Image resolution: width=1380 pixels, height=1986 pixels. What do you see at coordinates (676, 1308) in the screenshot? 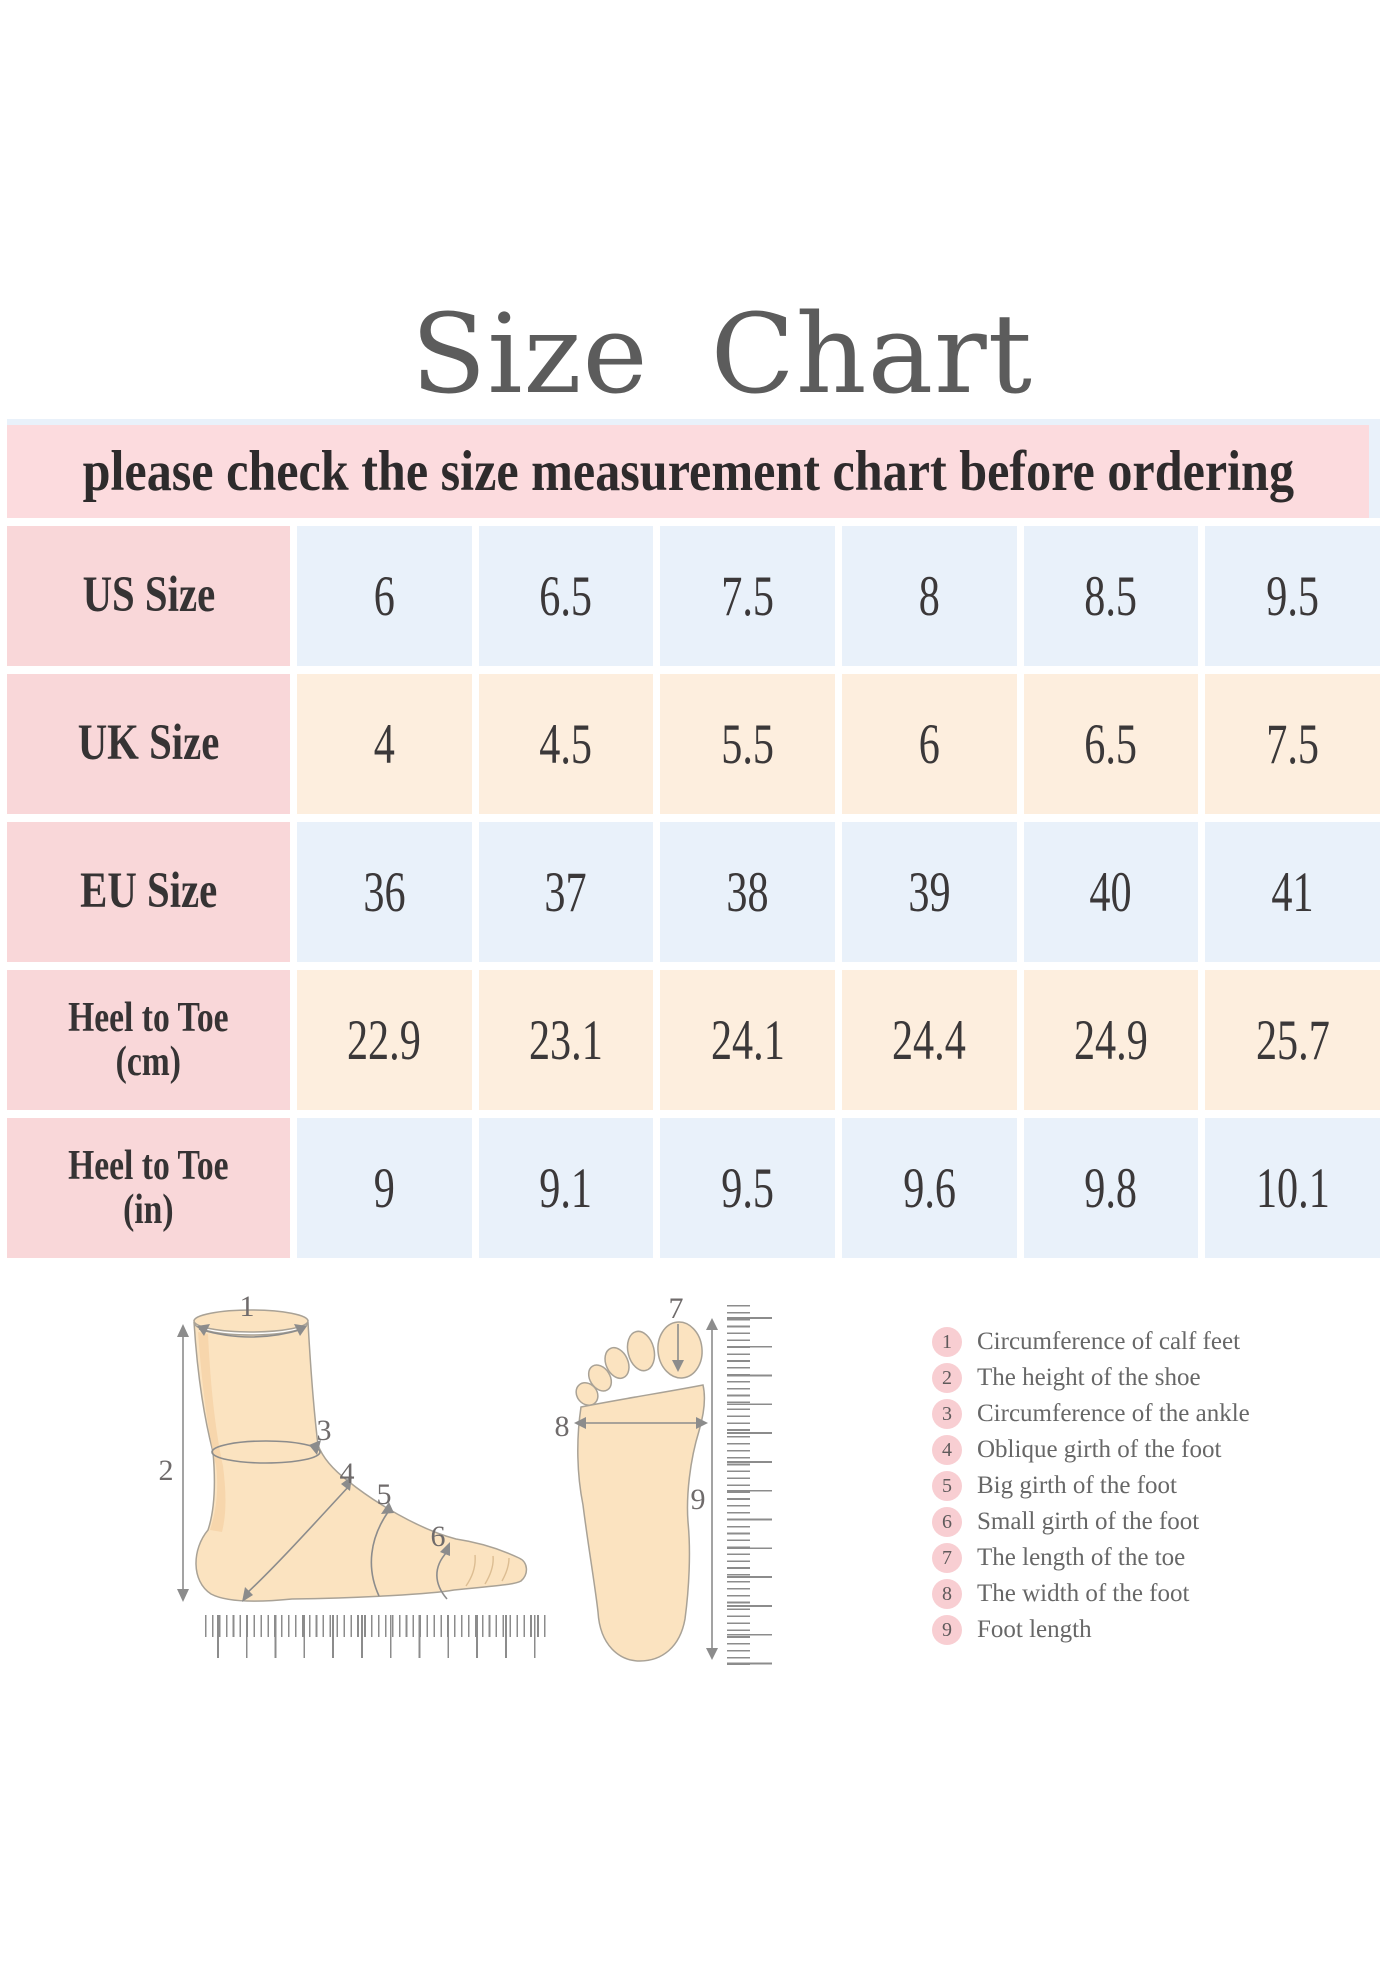
I see `marker-7: 7` at bounding box center [676, 1308].